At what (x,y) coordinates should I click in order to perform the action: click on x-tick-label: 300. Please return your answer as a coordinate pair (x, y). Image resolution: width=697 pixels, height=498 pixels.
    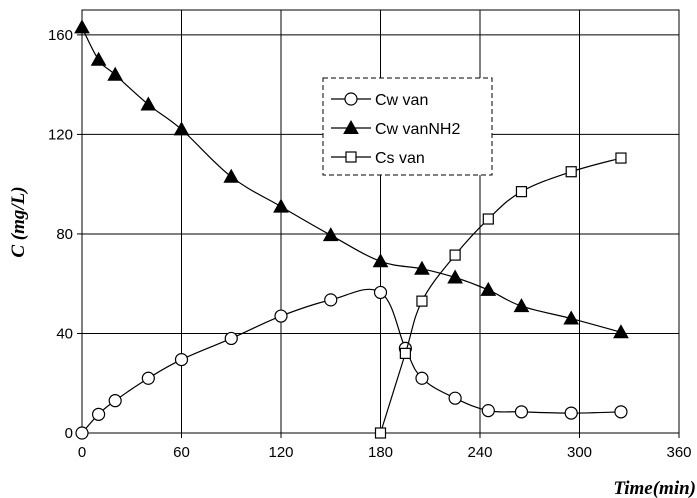
    Looking at the image, I should click on (579, 452).